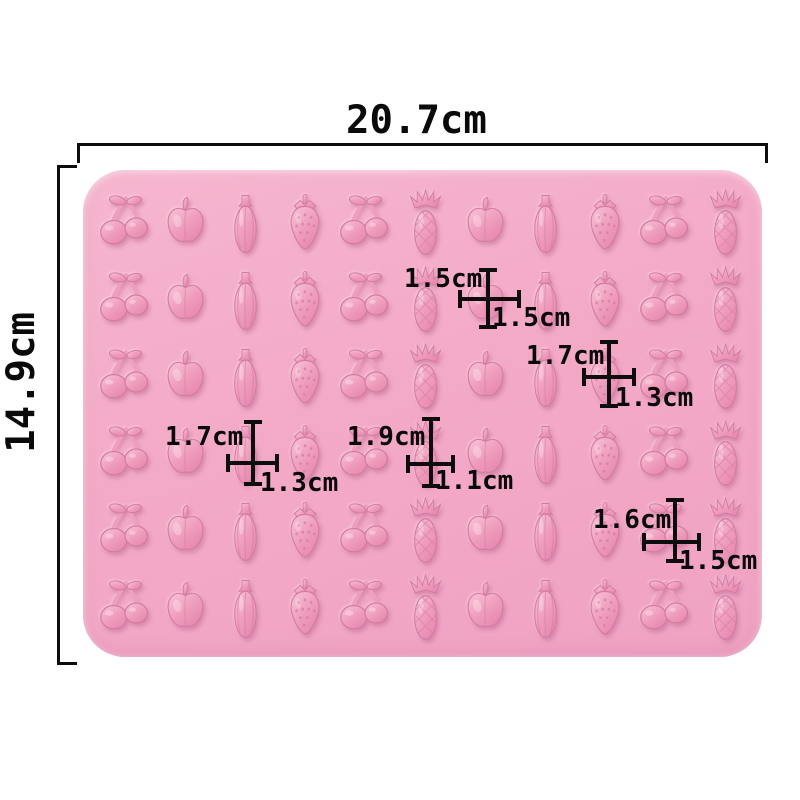 The width and height of the screenshot is (800, 800). I want to click on cavity-2-height-label: 1.7cm, so click(565, 356).